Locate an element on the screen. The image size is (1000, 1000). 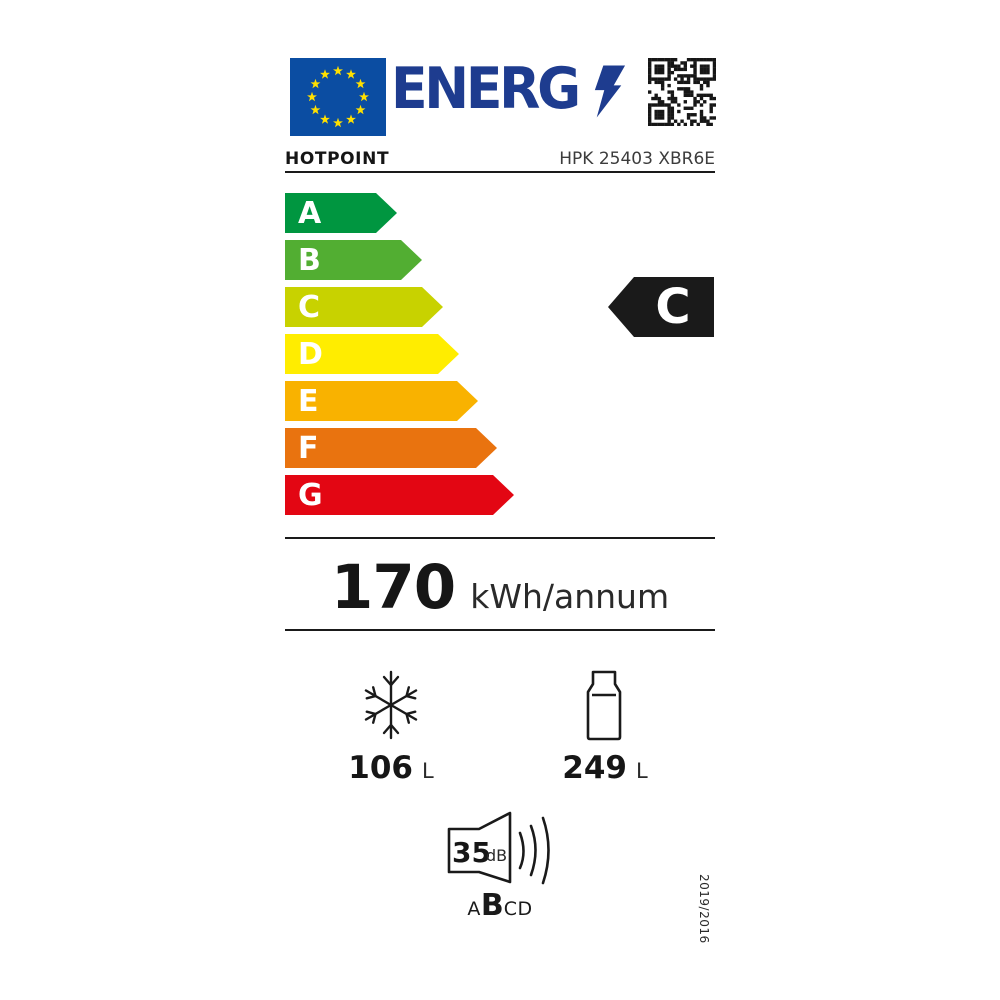
energ-logo: ENERG is located at coordinates (508, 89).